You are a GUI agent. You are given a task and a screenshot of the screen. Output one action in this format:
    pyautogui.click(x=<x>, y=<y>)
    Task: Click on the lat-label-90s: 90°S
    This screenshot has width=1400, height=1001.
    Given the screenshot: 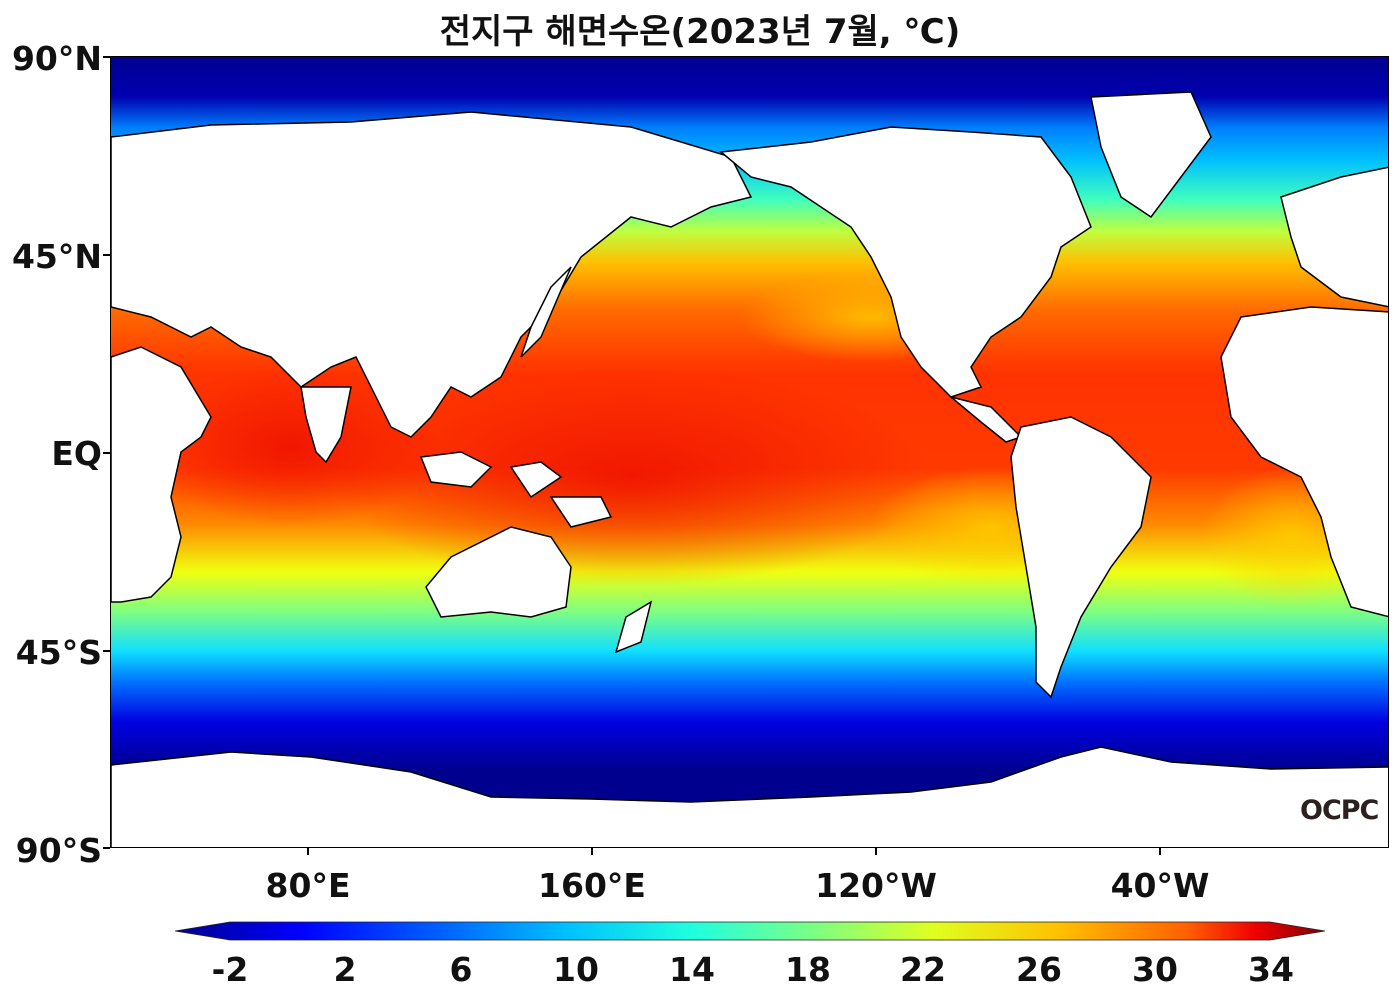 What is the action you would take?
    pyautogui.click(x=58, y=850)
    